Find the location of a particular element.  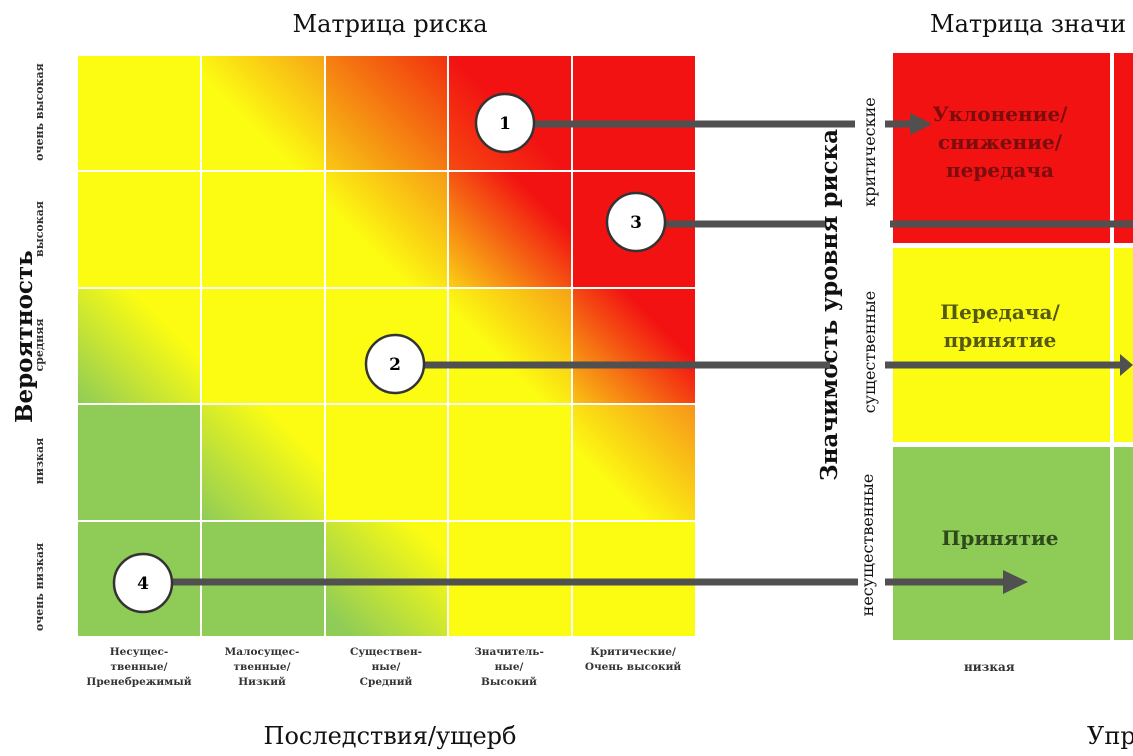

action-label-insignificant: Принятие is located at coordinates (1000, 538).